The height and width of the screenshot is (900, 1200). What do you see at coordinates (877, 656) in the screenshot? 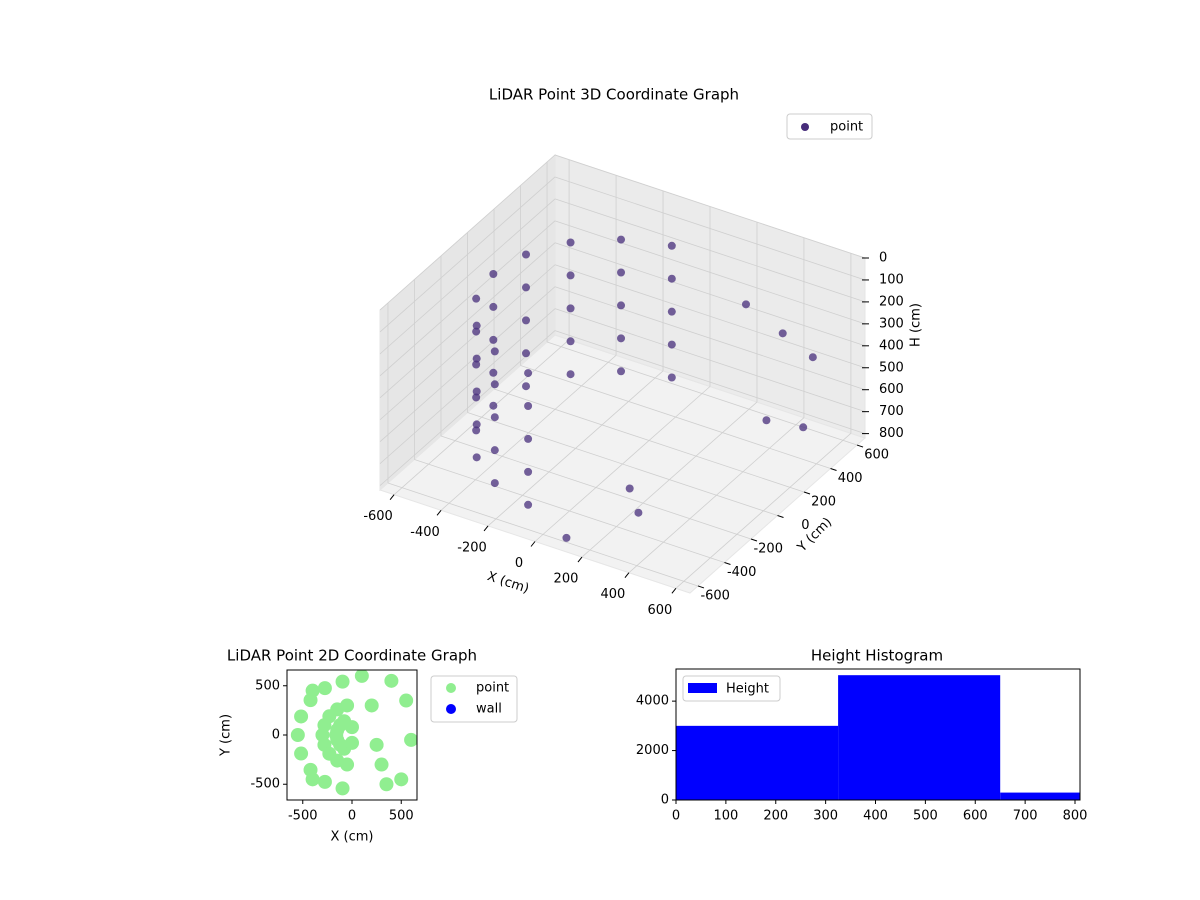
I see `chart-title: Height Histogram` at bounding box center [877, 656].